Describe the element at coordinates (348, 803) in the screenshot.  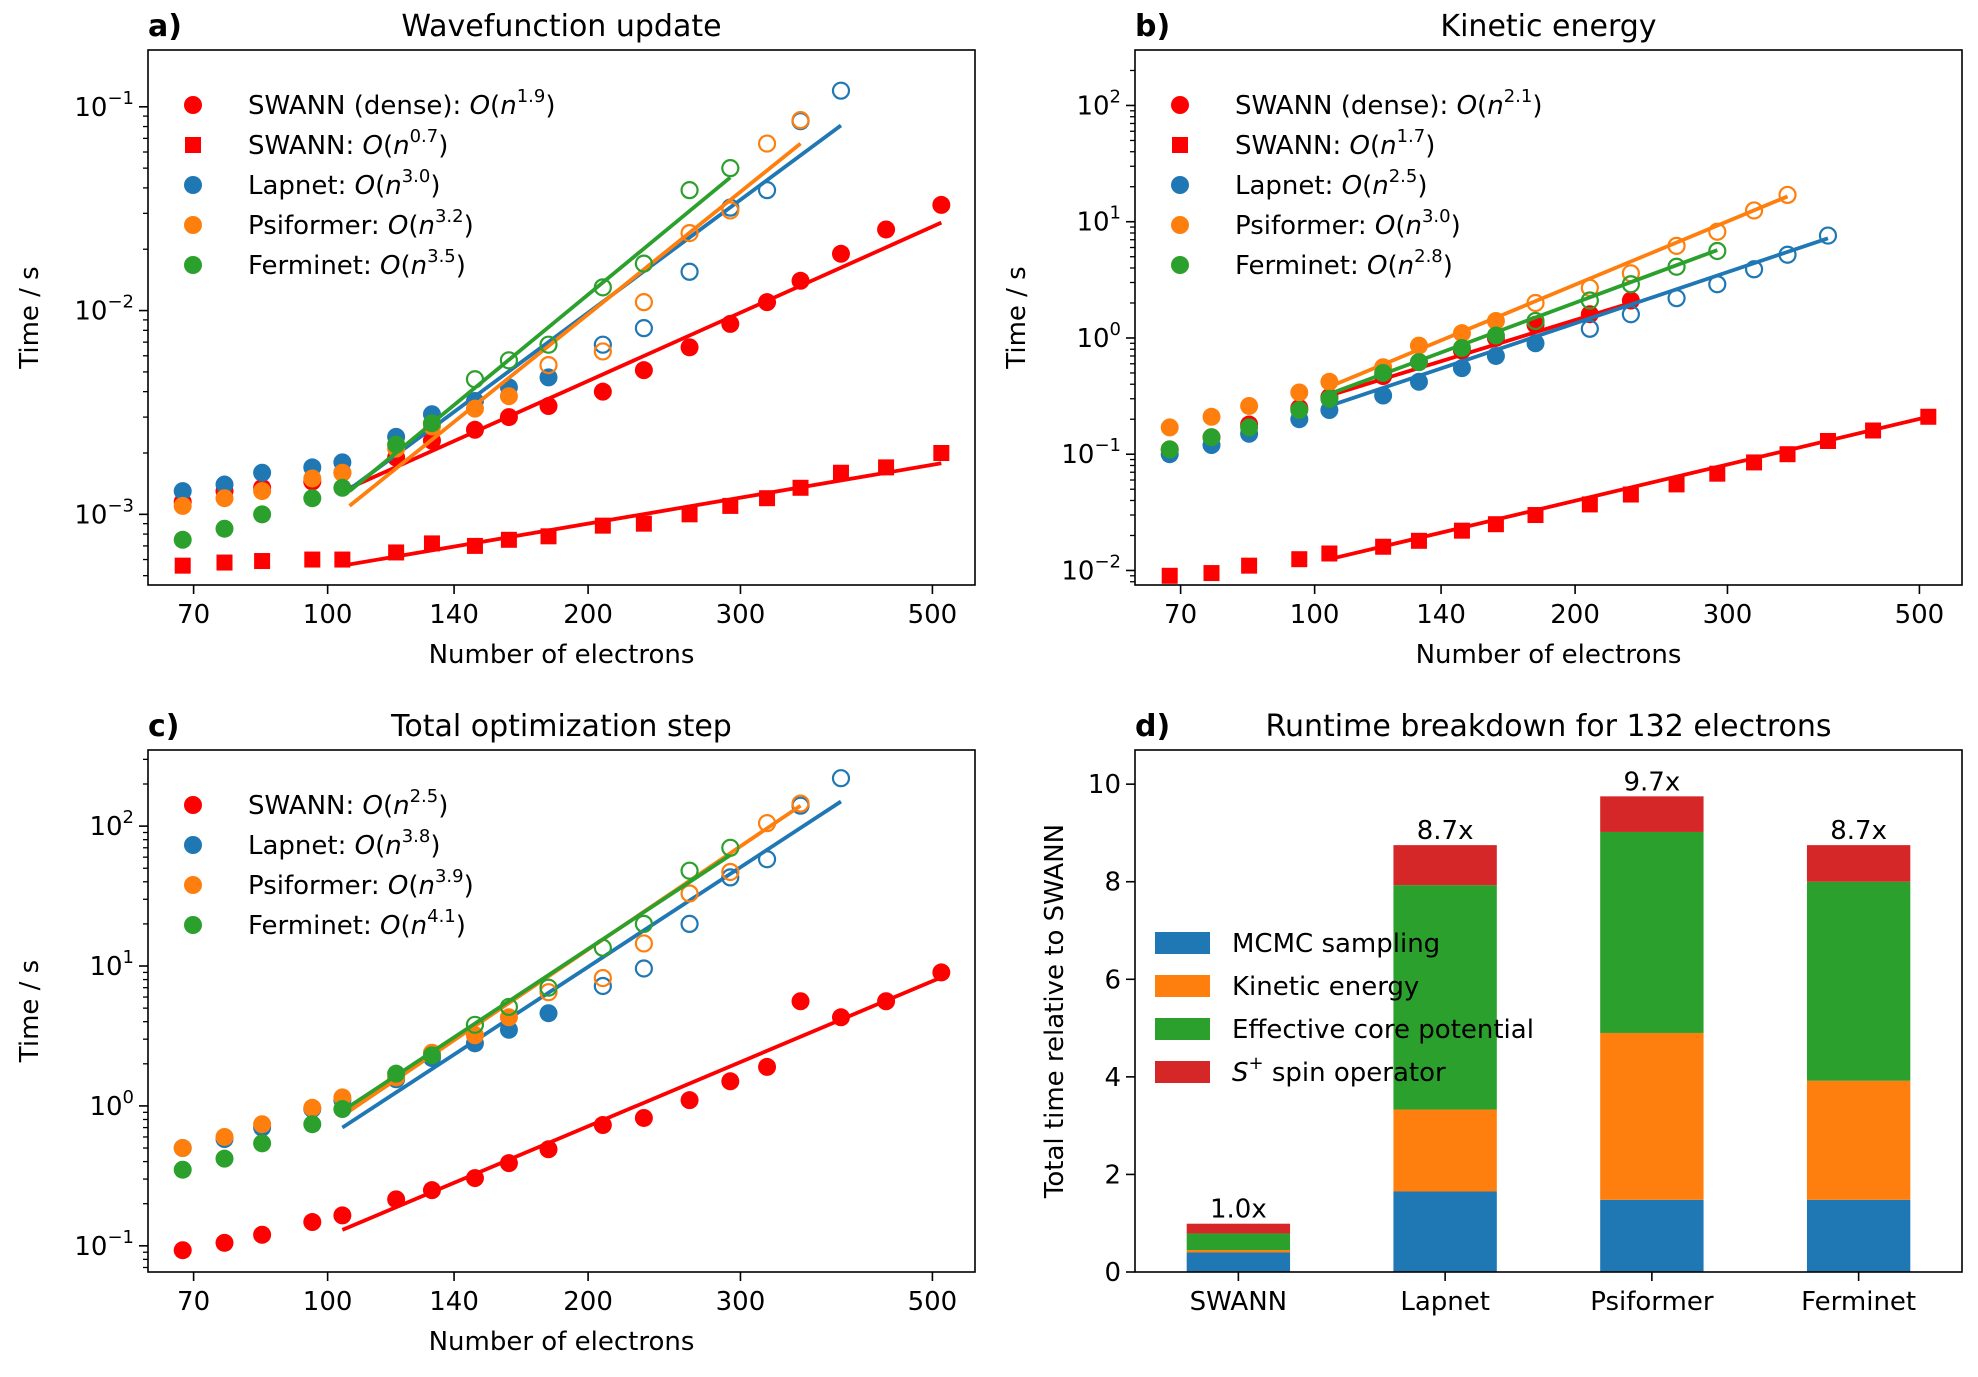
I see `legend-label: SWANN: O(n2.5)` at that location.